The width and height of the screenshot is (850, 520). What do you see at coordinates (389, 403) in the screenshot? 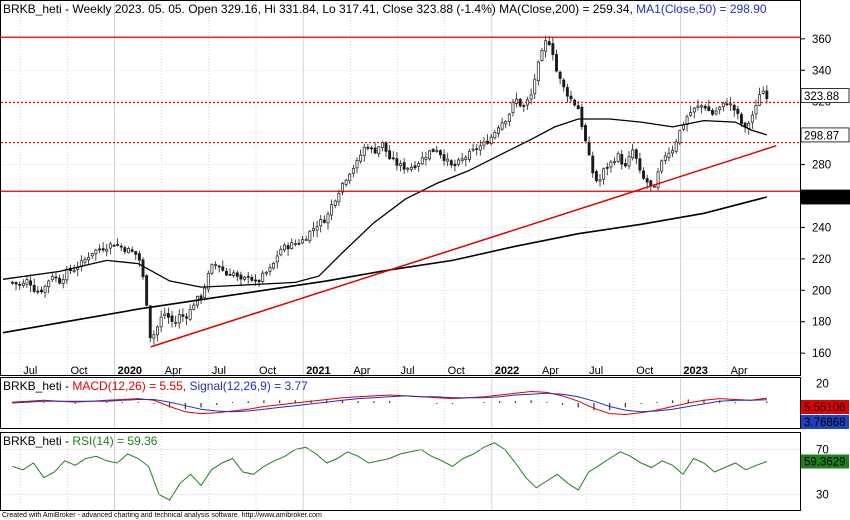
I see `macd-series-line` at bounding box center [389, 403].